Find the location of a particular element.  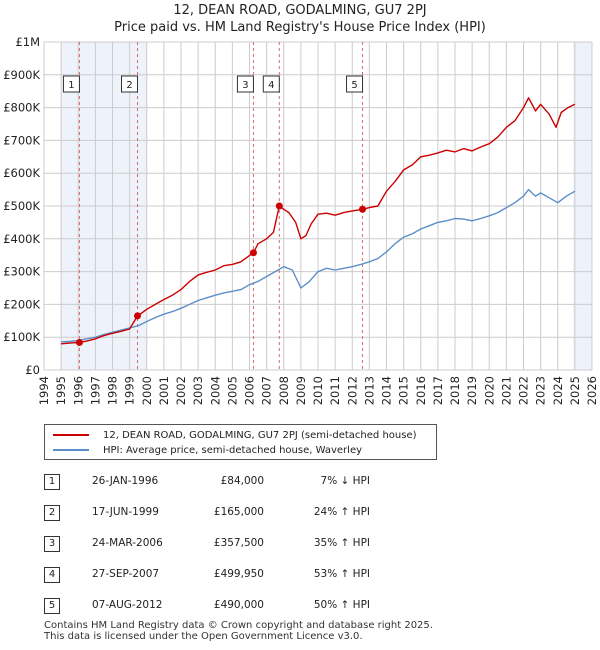

y-tick-label: £0 is located at coordinates (32, 370).